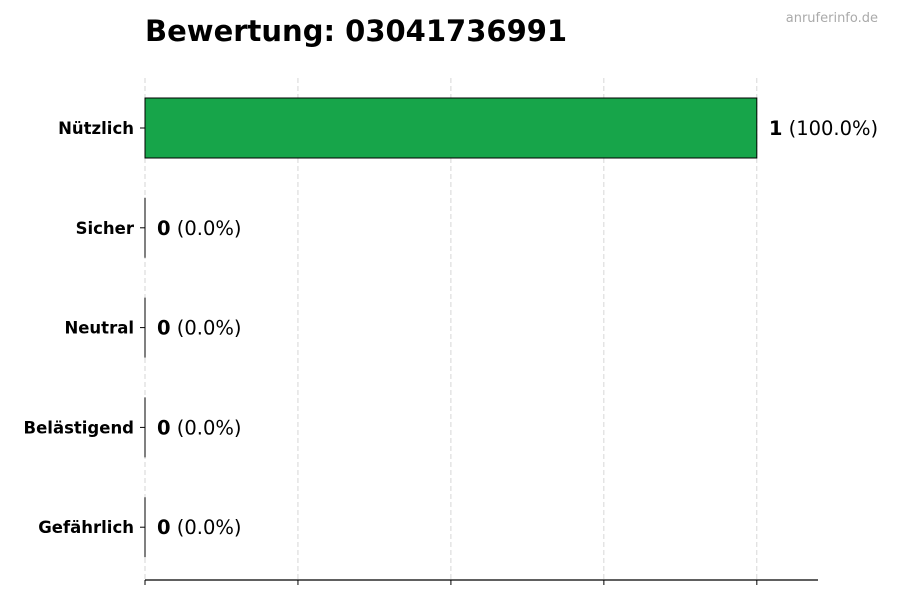 This screenshot has width=900, height=600. Describe the element at coordinates (451, 128) in the screenshot. I see `bar` at that location.